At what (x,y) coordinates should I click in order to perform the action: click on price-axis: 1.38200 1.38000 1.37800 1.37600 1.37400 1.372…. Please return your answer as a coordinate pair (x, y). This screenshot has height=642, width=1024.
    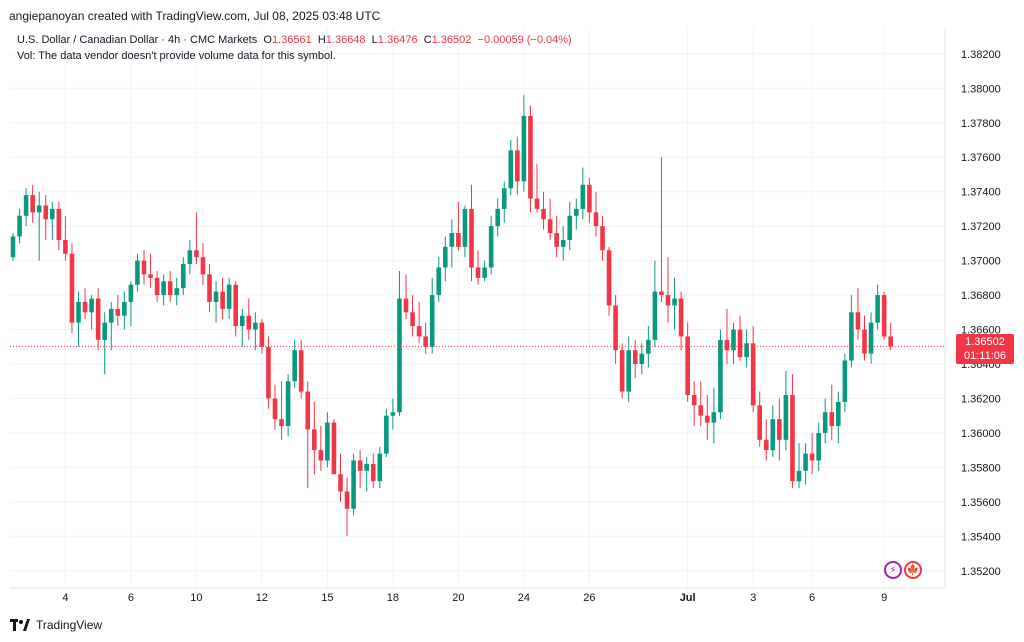
    Looking at the image, I should click on (981, 313).